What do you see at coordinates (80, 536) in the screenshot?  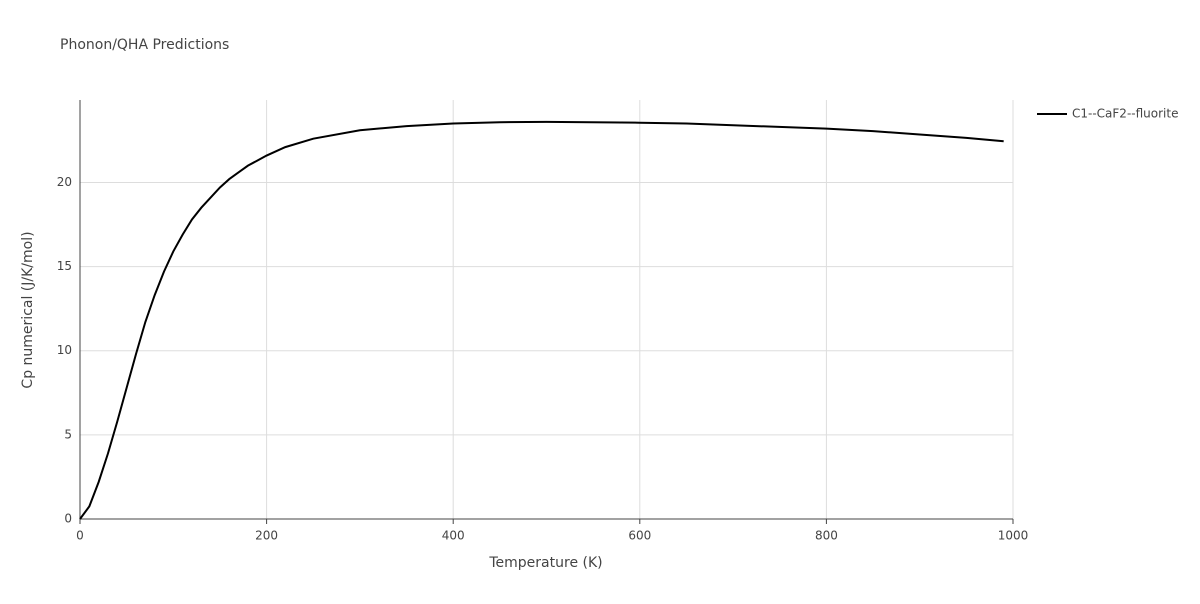 I see `x-tick-label: 0` at bounding box center [80, 536].